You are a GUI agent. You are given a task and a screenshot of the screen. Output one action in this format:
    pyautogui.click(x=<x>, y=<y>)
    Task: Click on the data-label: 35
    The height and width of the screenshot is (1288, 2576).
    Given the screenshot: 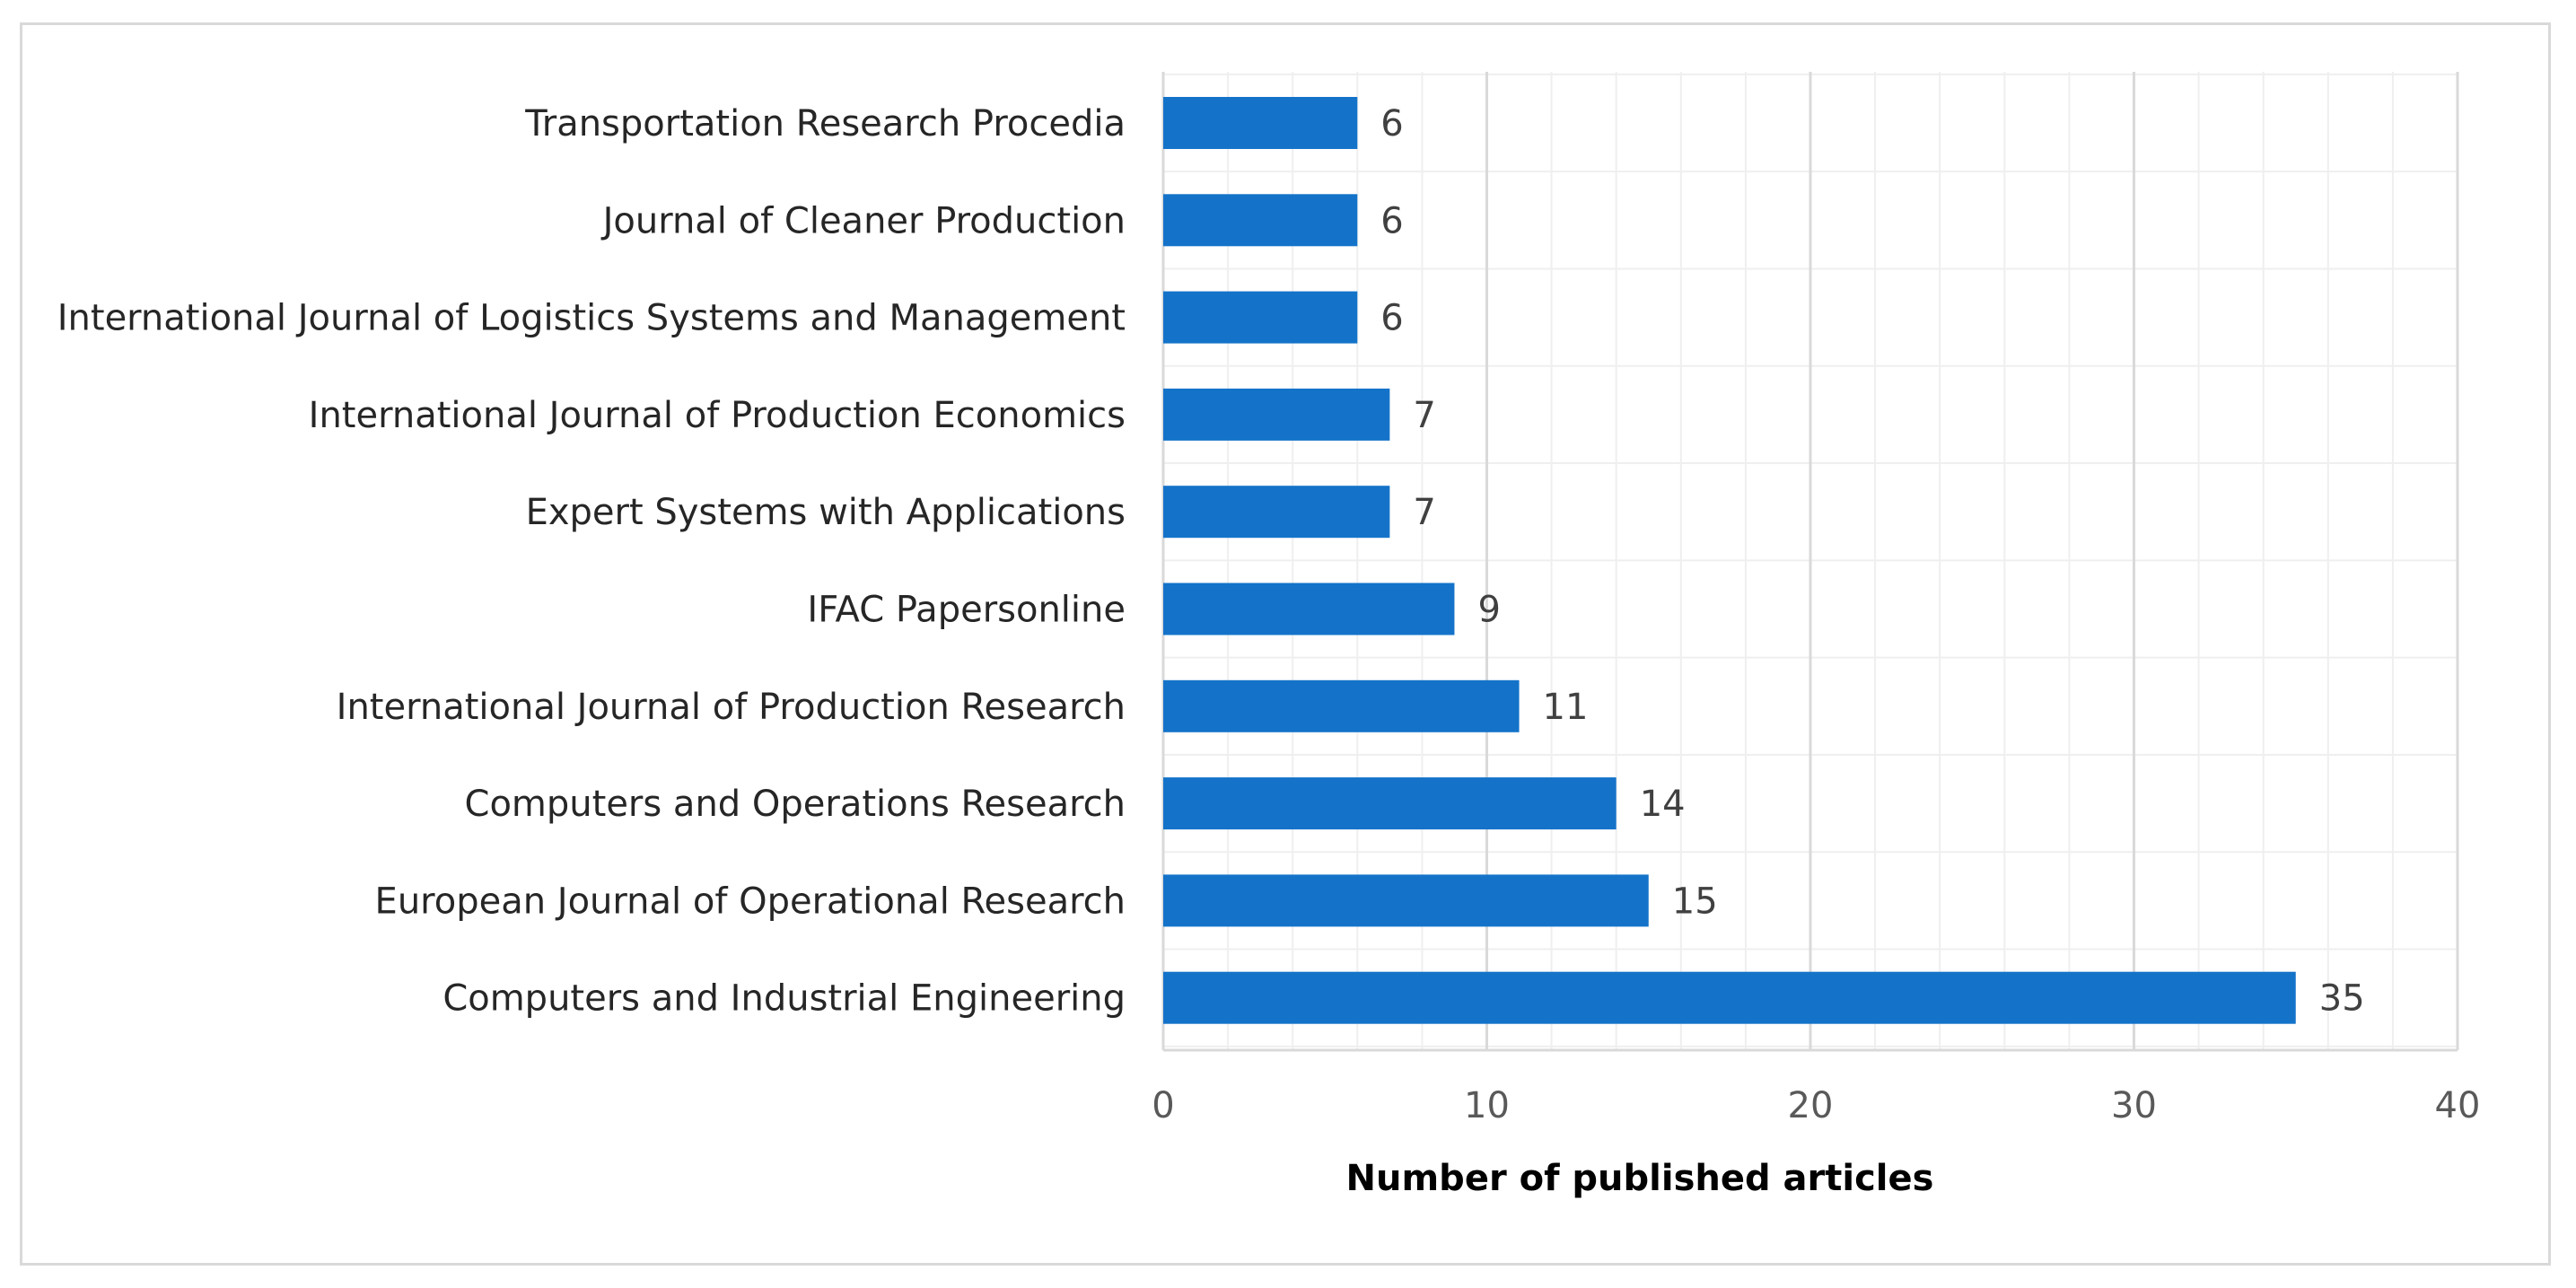 What is the action you would take?
    pyautogui.click(x=2342, y=999)
    